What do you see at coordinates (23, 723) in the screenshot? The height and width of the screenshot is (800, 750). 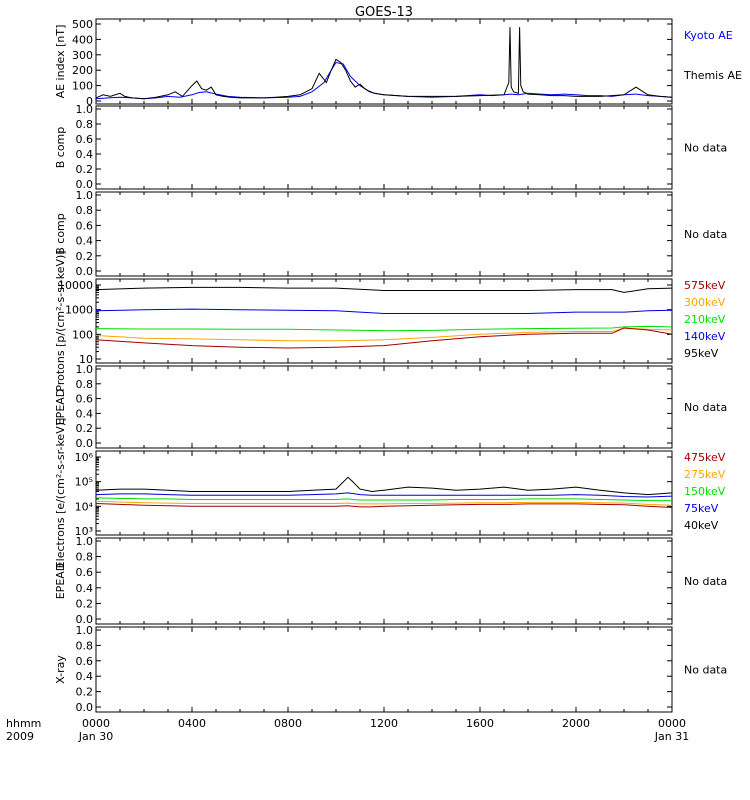 I see `x-axis-corner-hhmm: hhmm` at bounding box center [23, 723].